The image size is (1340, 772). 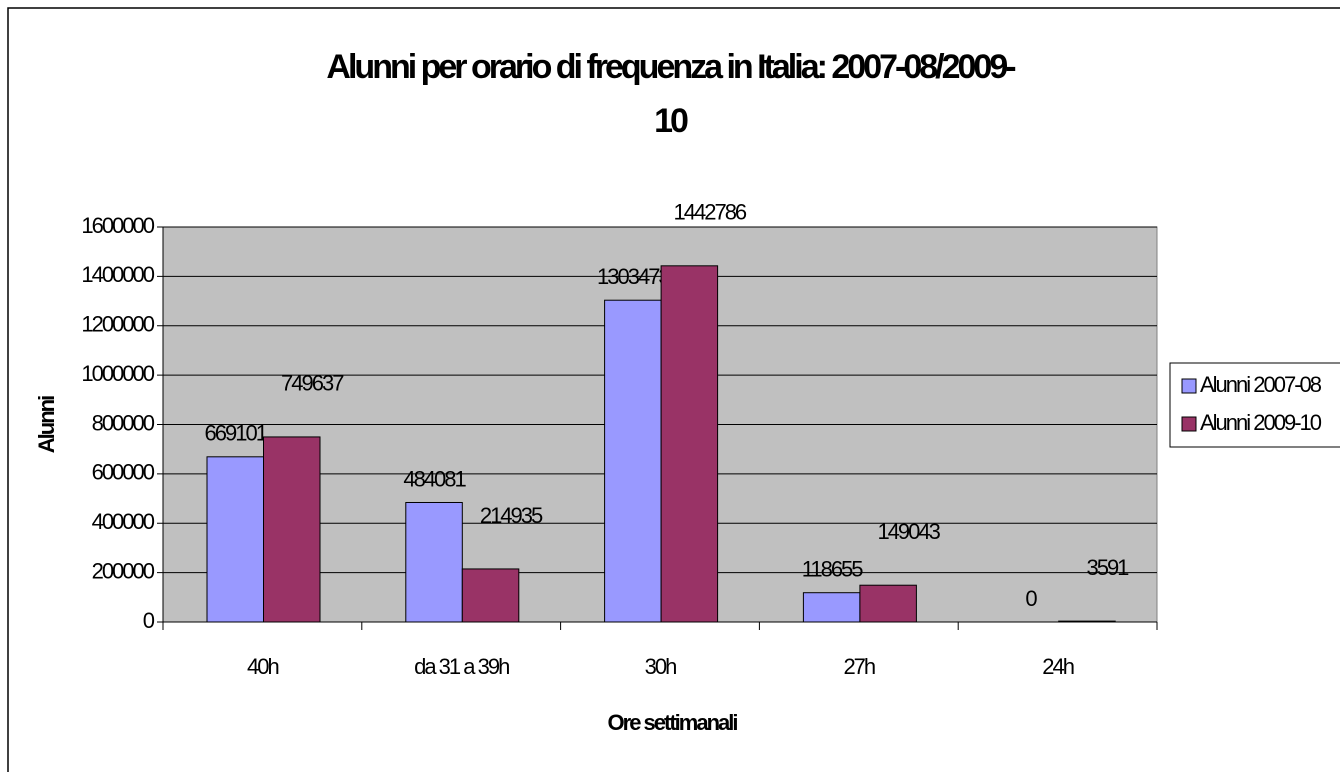 What do you see at coordinates (46, 424) in the screenshot?
I see `y-axis-label: Alunni` at bounding box center [46, 424].